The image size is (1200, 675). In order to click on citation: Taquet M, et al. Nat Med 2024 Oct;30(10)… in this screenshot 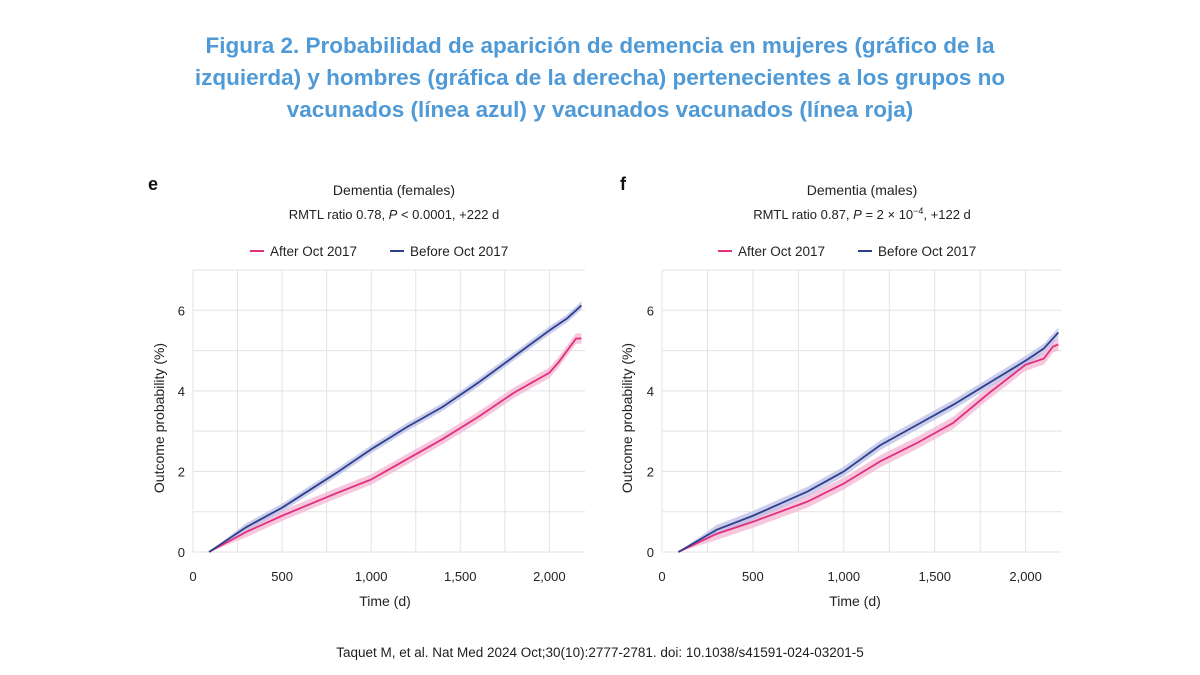, I will do `click(600, 652)`.